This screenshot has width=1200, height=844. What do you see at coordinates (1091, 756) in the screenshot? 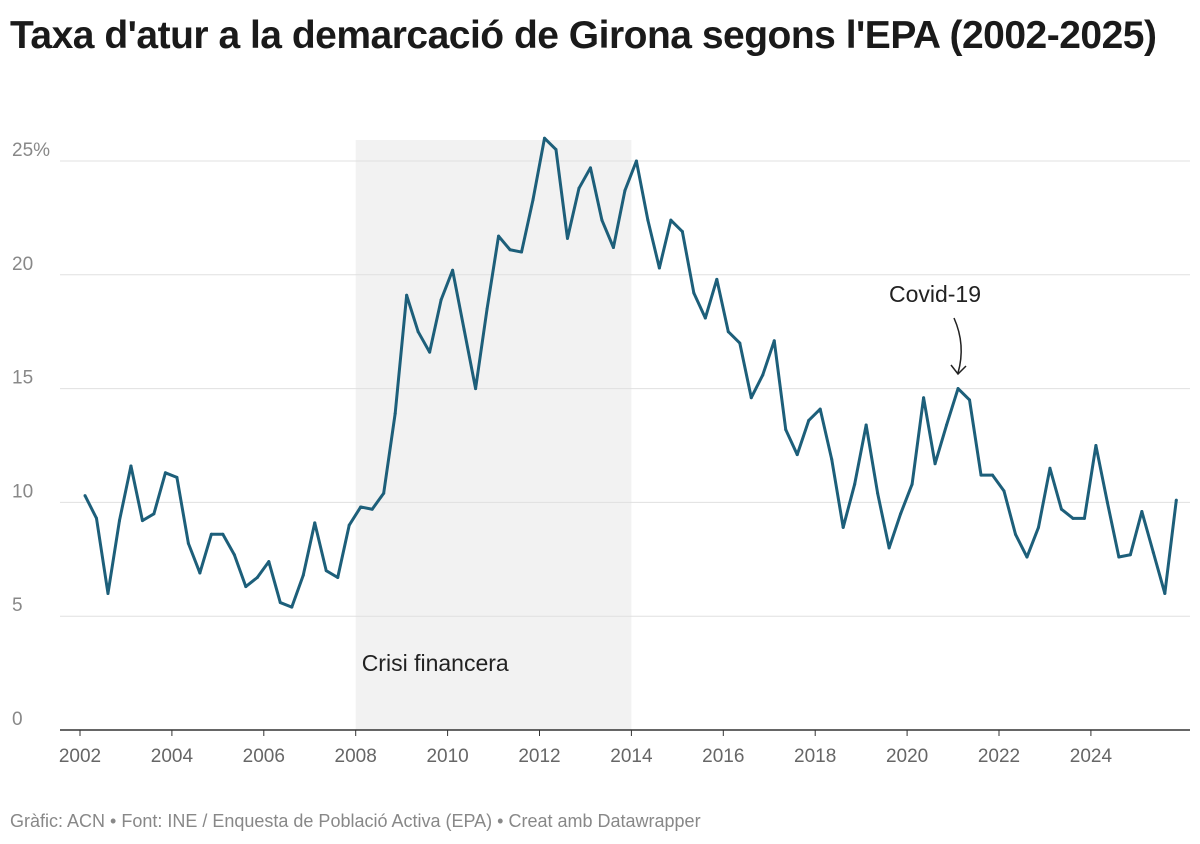
I see `x-tick-label: 2024` at bounding box center [1091, 756].